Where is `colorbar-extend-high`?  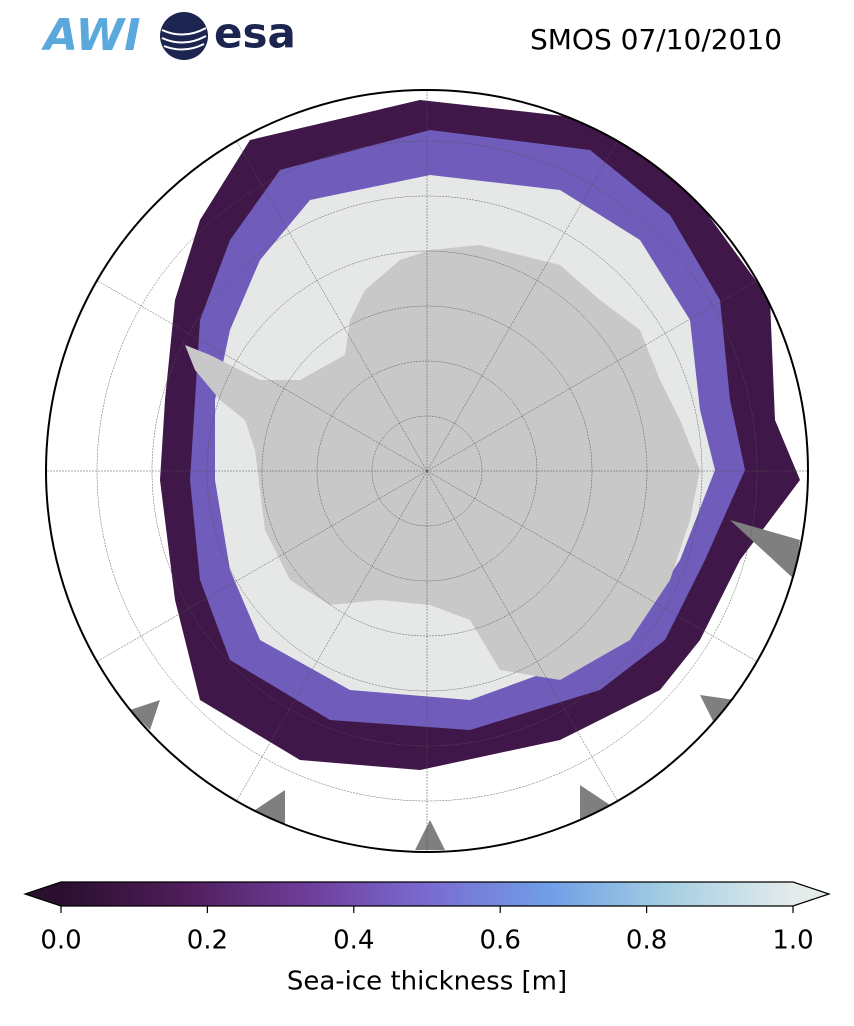
colorbar-extend-high is located at coordinates (811, 894).